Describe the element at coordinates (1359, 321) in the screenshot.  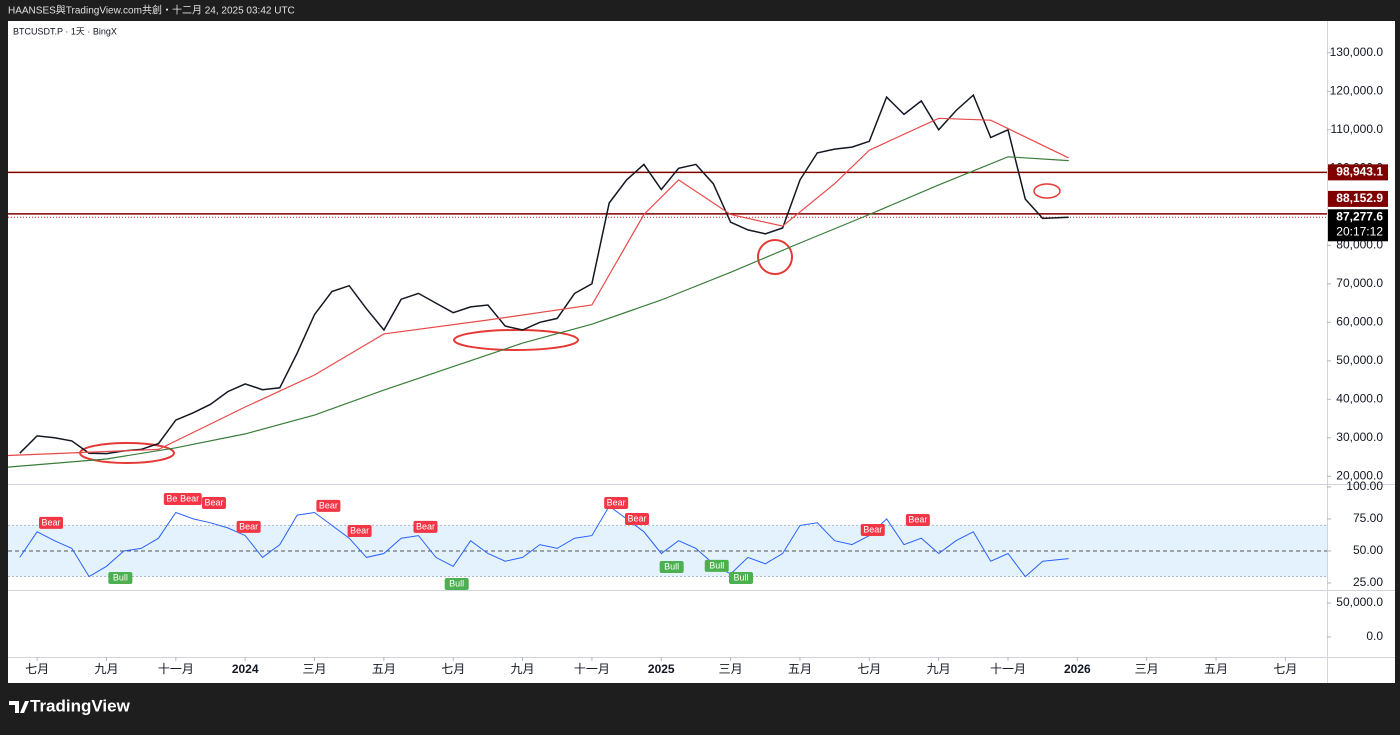
I see `y-tick-label: 60,000.0` at that location.